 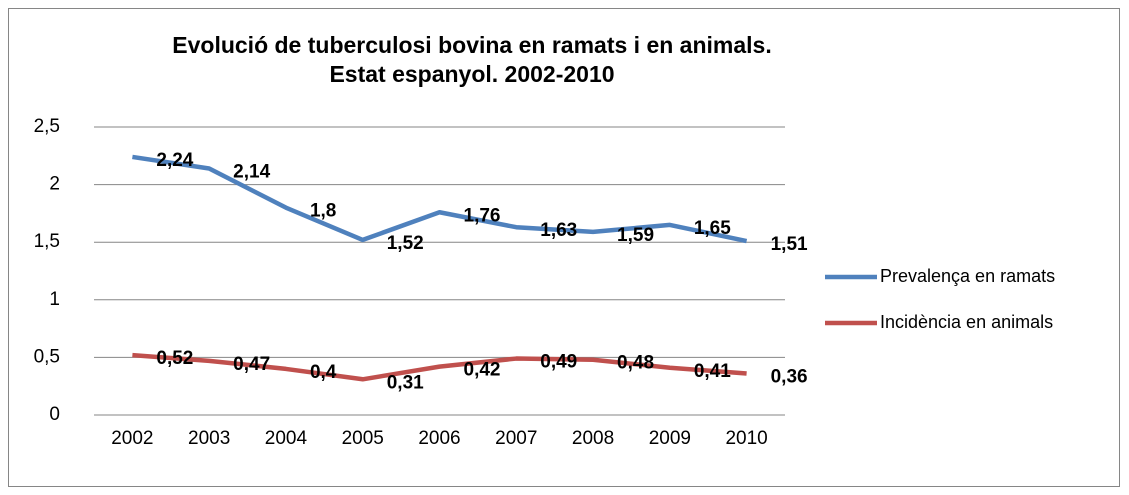 What do you see at coordinates (174, 160) in the screenshot?
I see `data-label: 2,24` at bounding box center [174, 160].